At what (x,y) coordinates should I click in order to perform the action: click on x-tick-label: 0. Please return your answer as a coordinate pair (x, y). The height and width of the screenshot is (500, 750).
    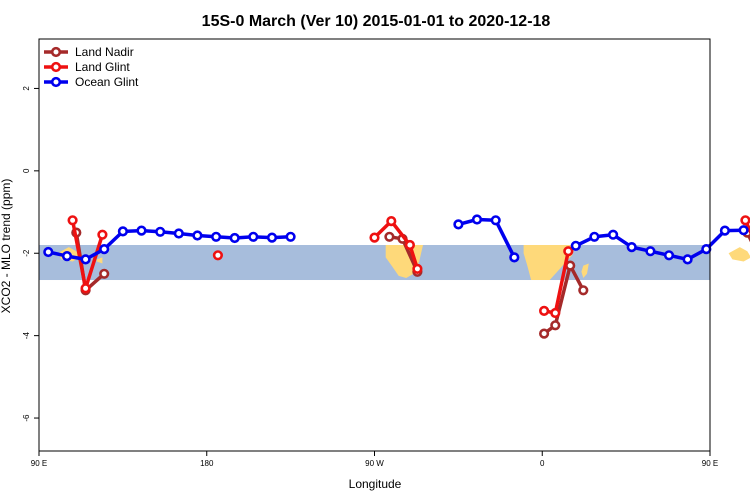
    Looking at the image, I should click on (542, 463).